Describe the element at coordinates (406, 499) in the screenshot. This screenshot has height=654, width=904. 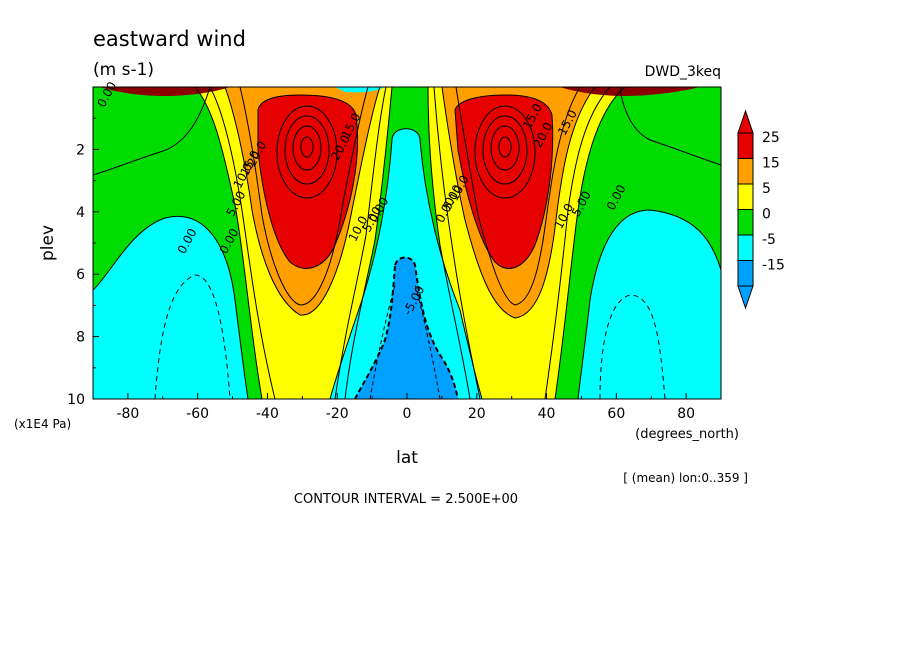
I see `contour-interval-note: CONTOUR INTERVAL = 2.500E+00` at that location.